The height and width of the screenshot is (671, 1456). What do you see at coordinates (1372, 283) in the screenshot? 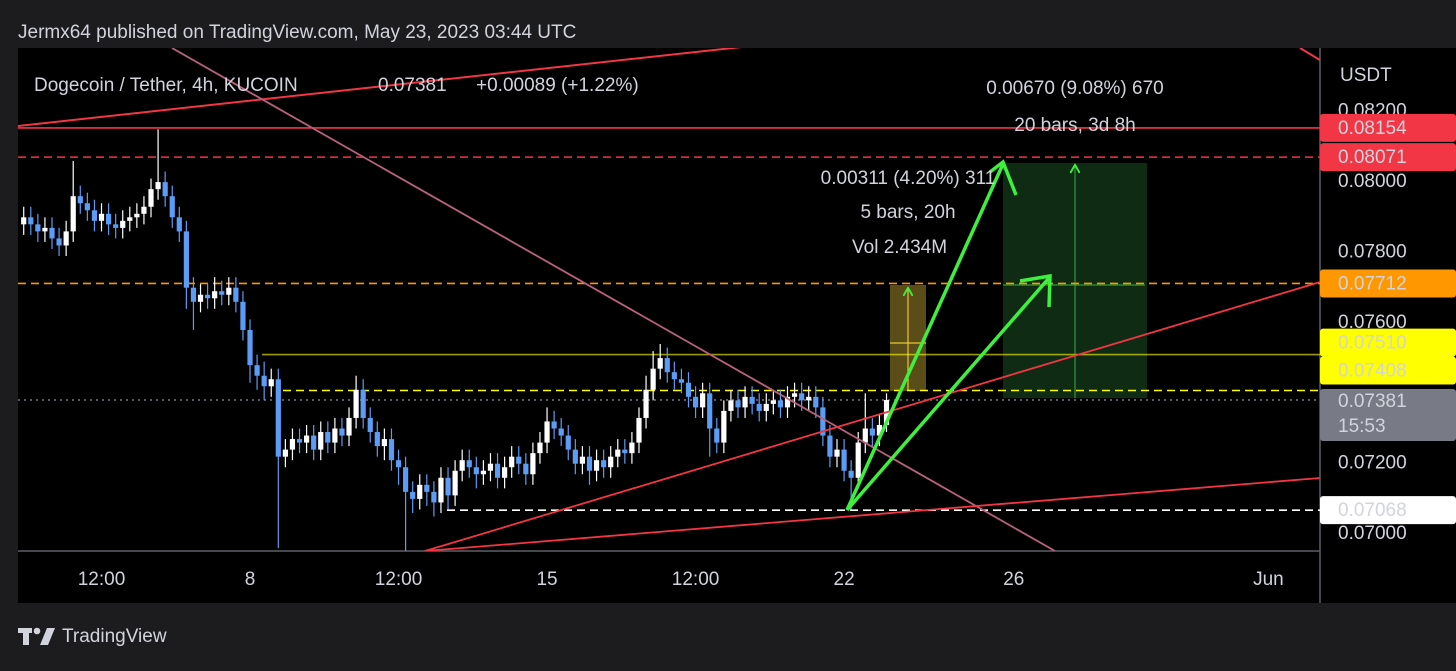
I see `price-label: 0.07712` at bounding box center [1372, 283].